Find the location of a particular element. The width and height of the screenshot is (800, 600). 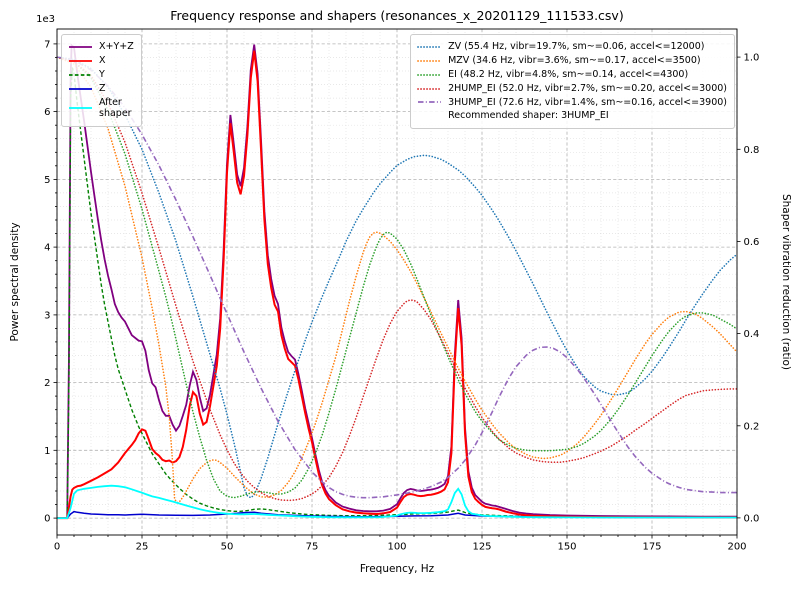

svg-text: 175 is located at coordinates (651, 547).